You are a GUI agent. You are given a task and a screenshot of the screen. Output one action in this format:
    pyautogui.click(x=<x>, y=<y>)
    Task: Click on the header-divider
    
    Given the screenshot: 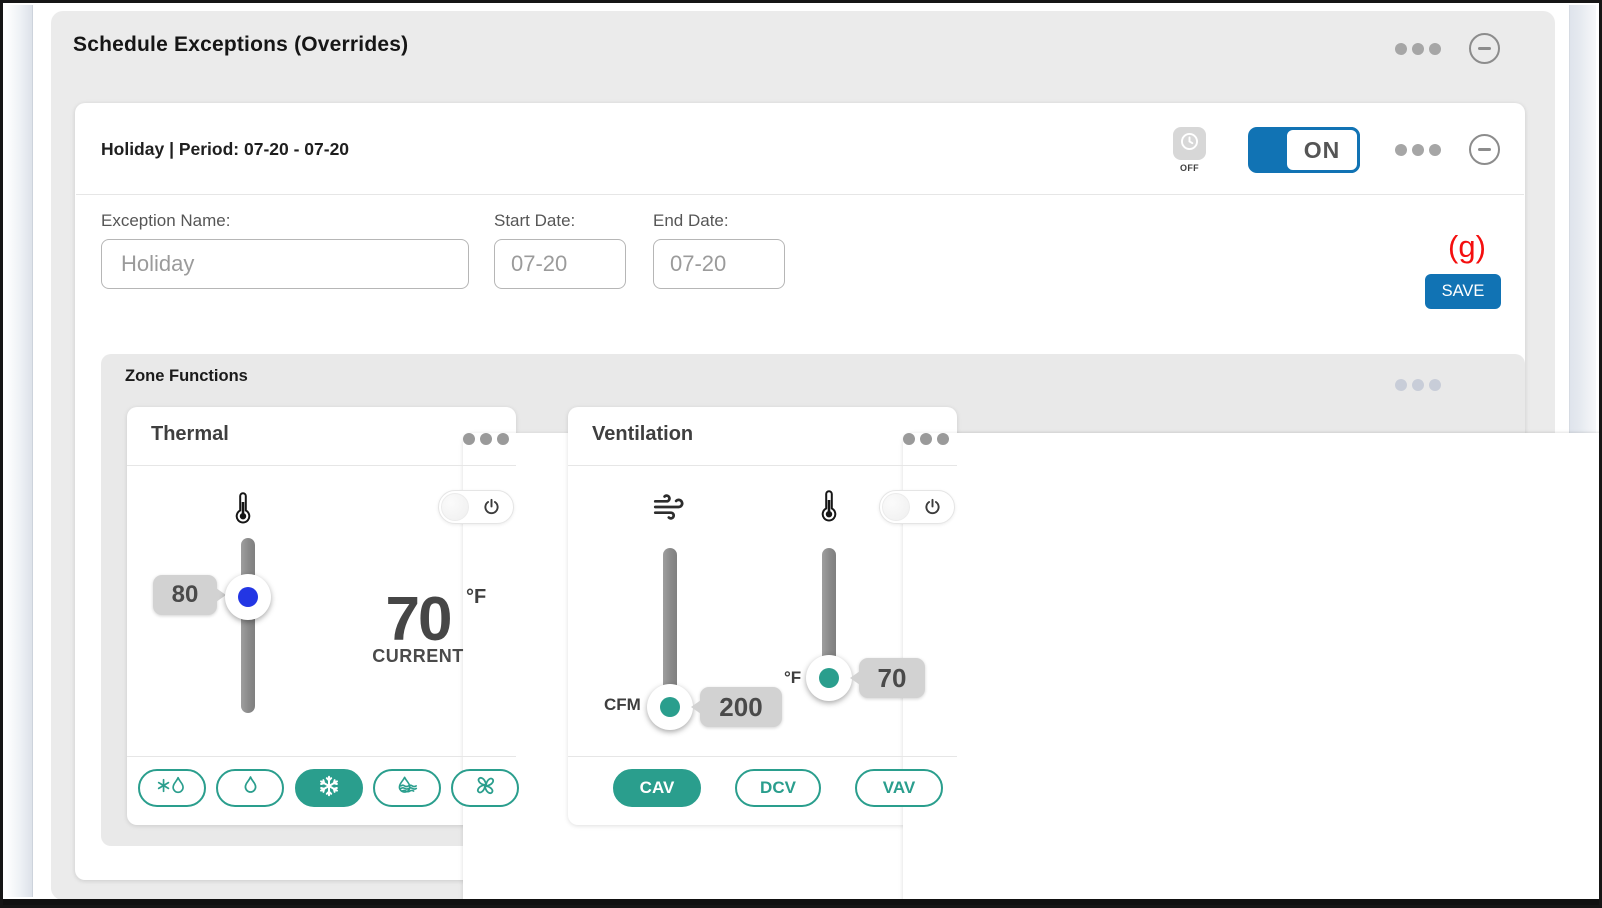 What is the action you would take?
    pyautogui.click(x=800, y=194)
    